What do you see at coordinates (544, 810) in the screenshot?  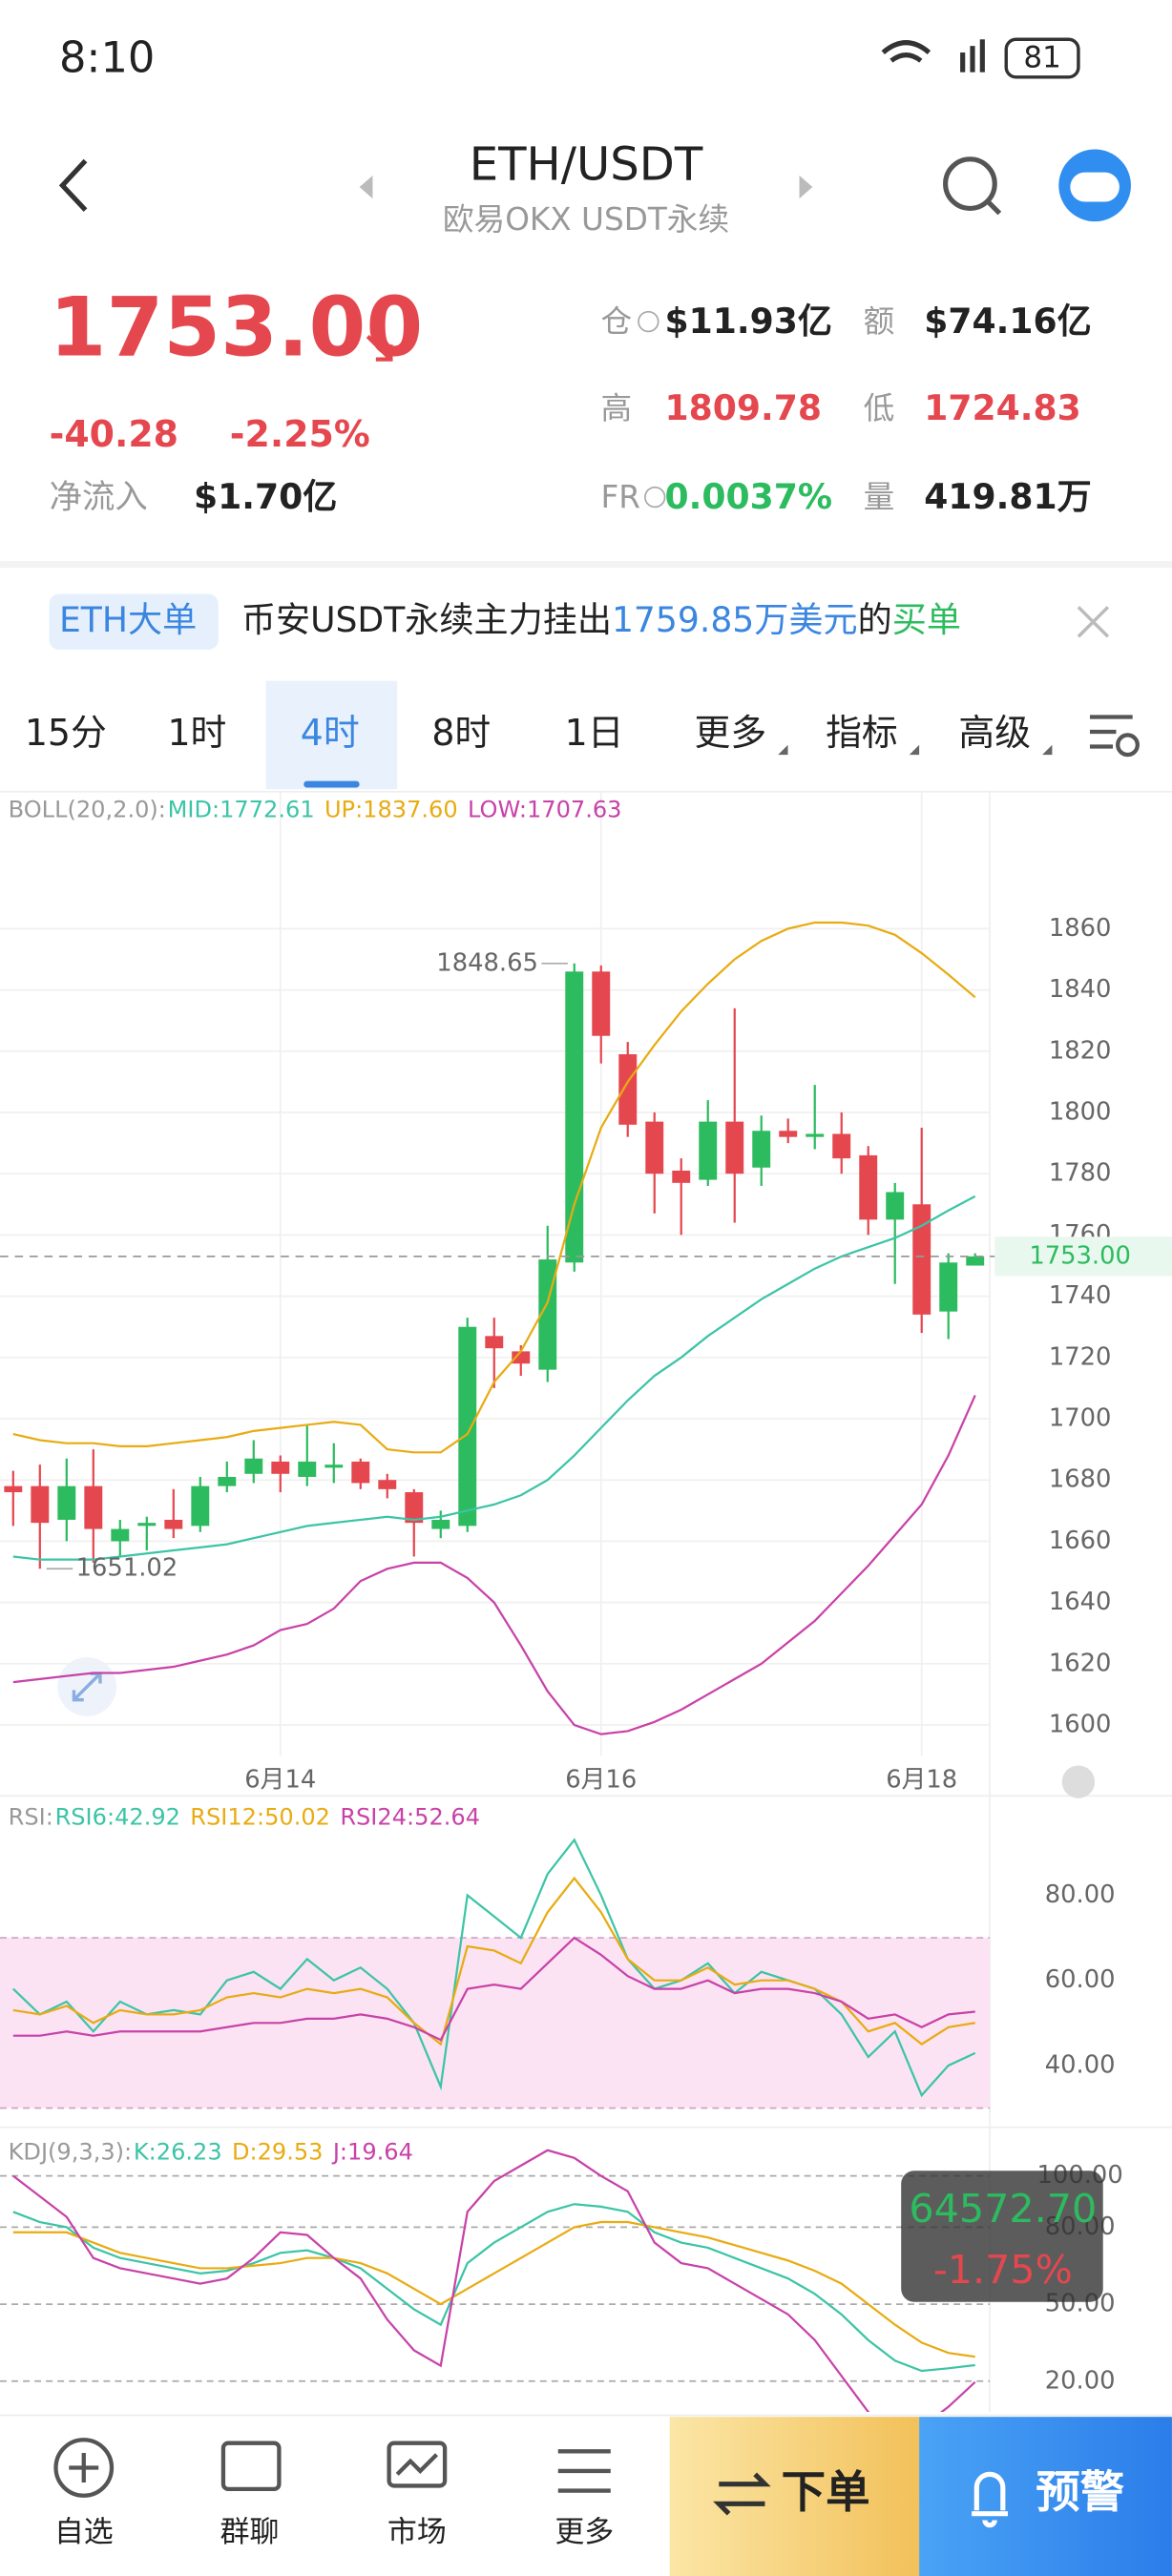 I see `legend-entry: LOW:1707.63` at bounding box center [544, 810].